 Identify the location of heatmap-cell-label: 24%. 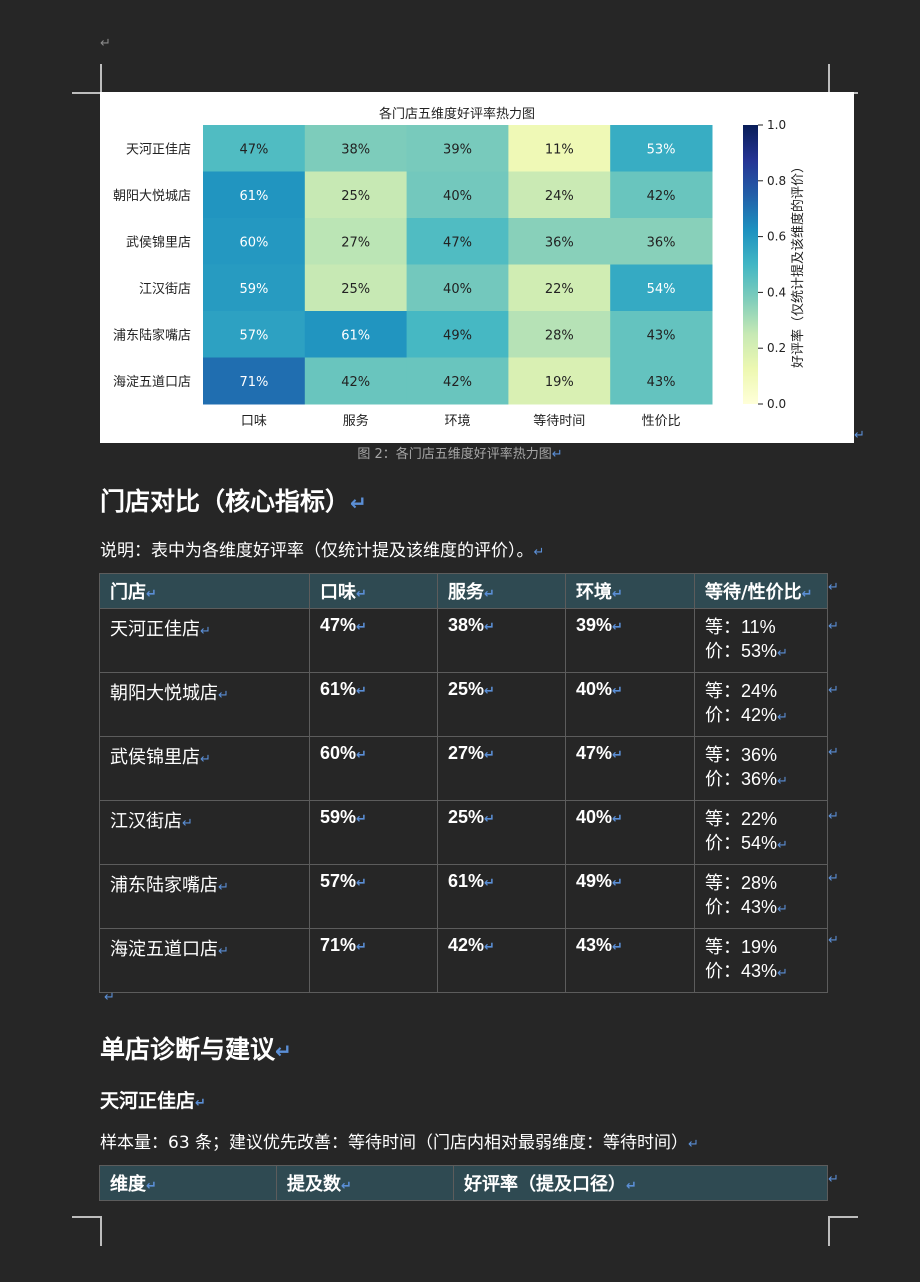
(559, 196).